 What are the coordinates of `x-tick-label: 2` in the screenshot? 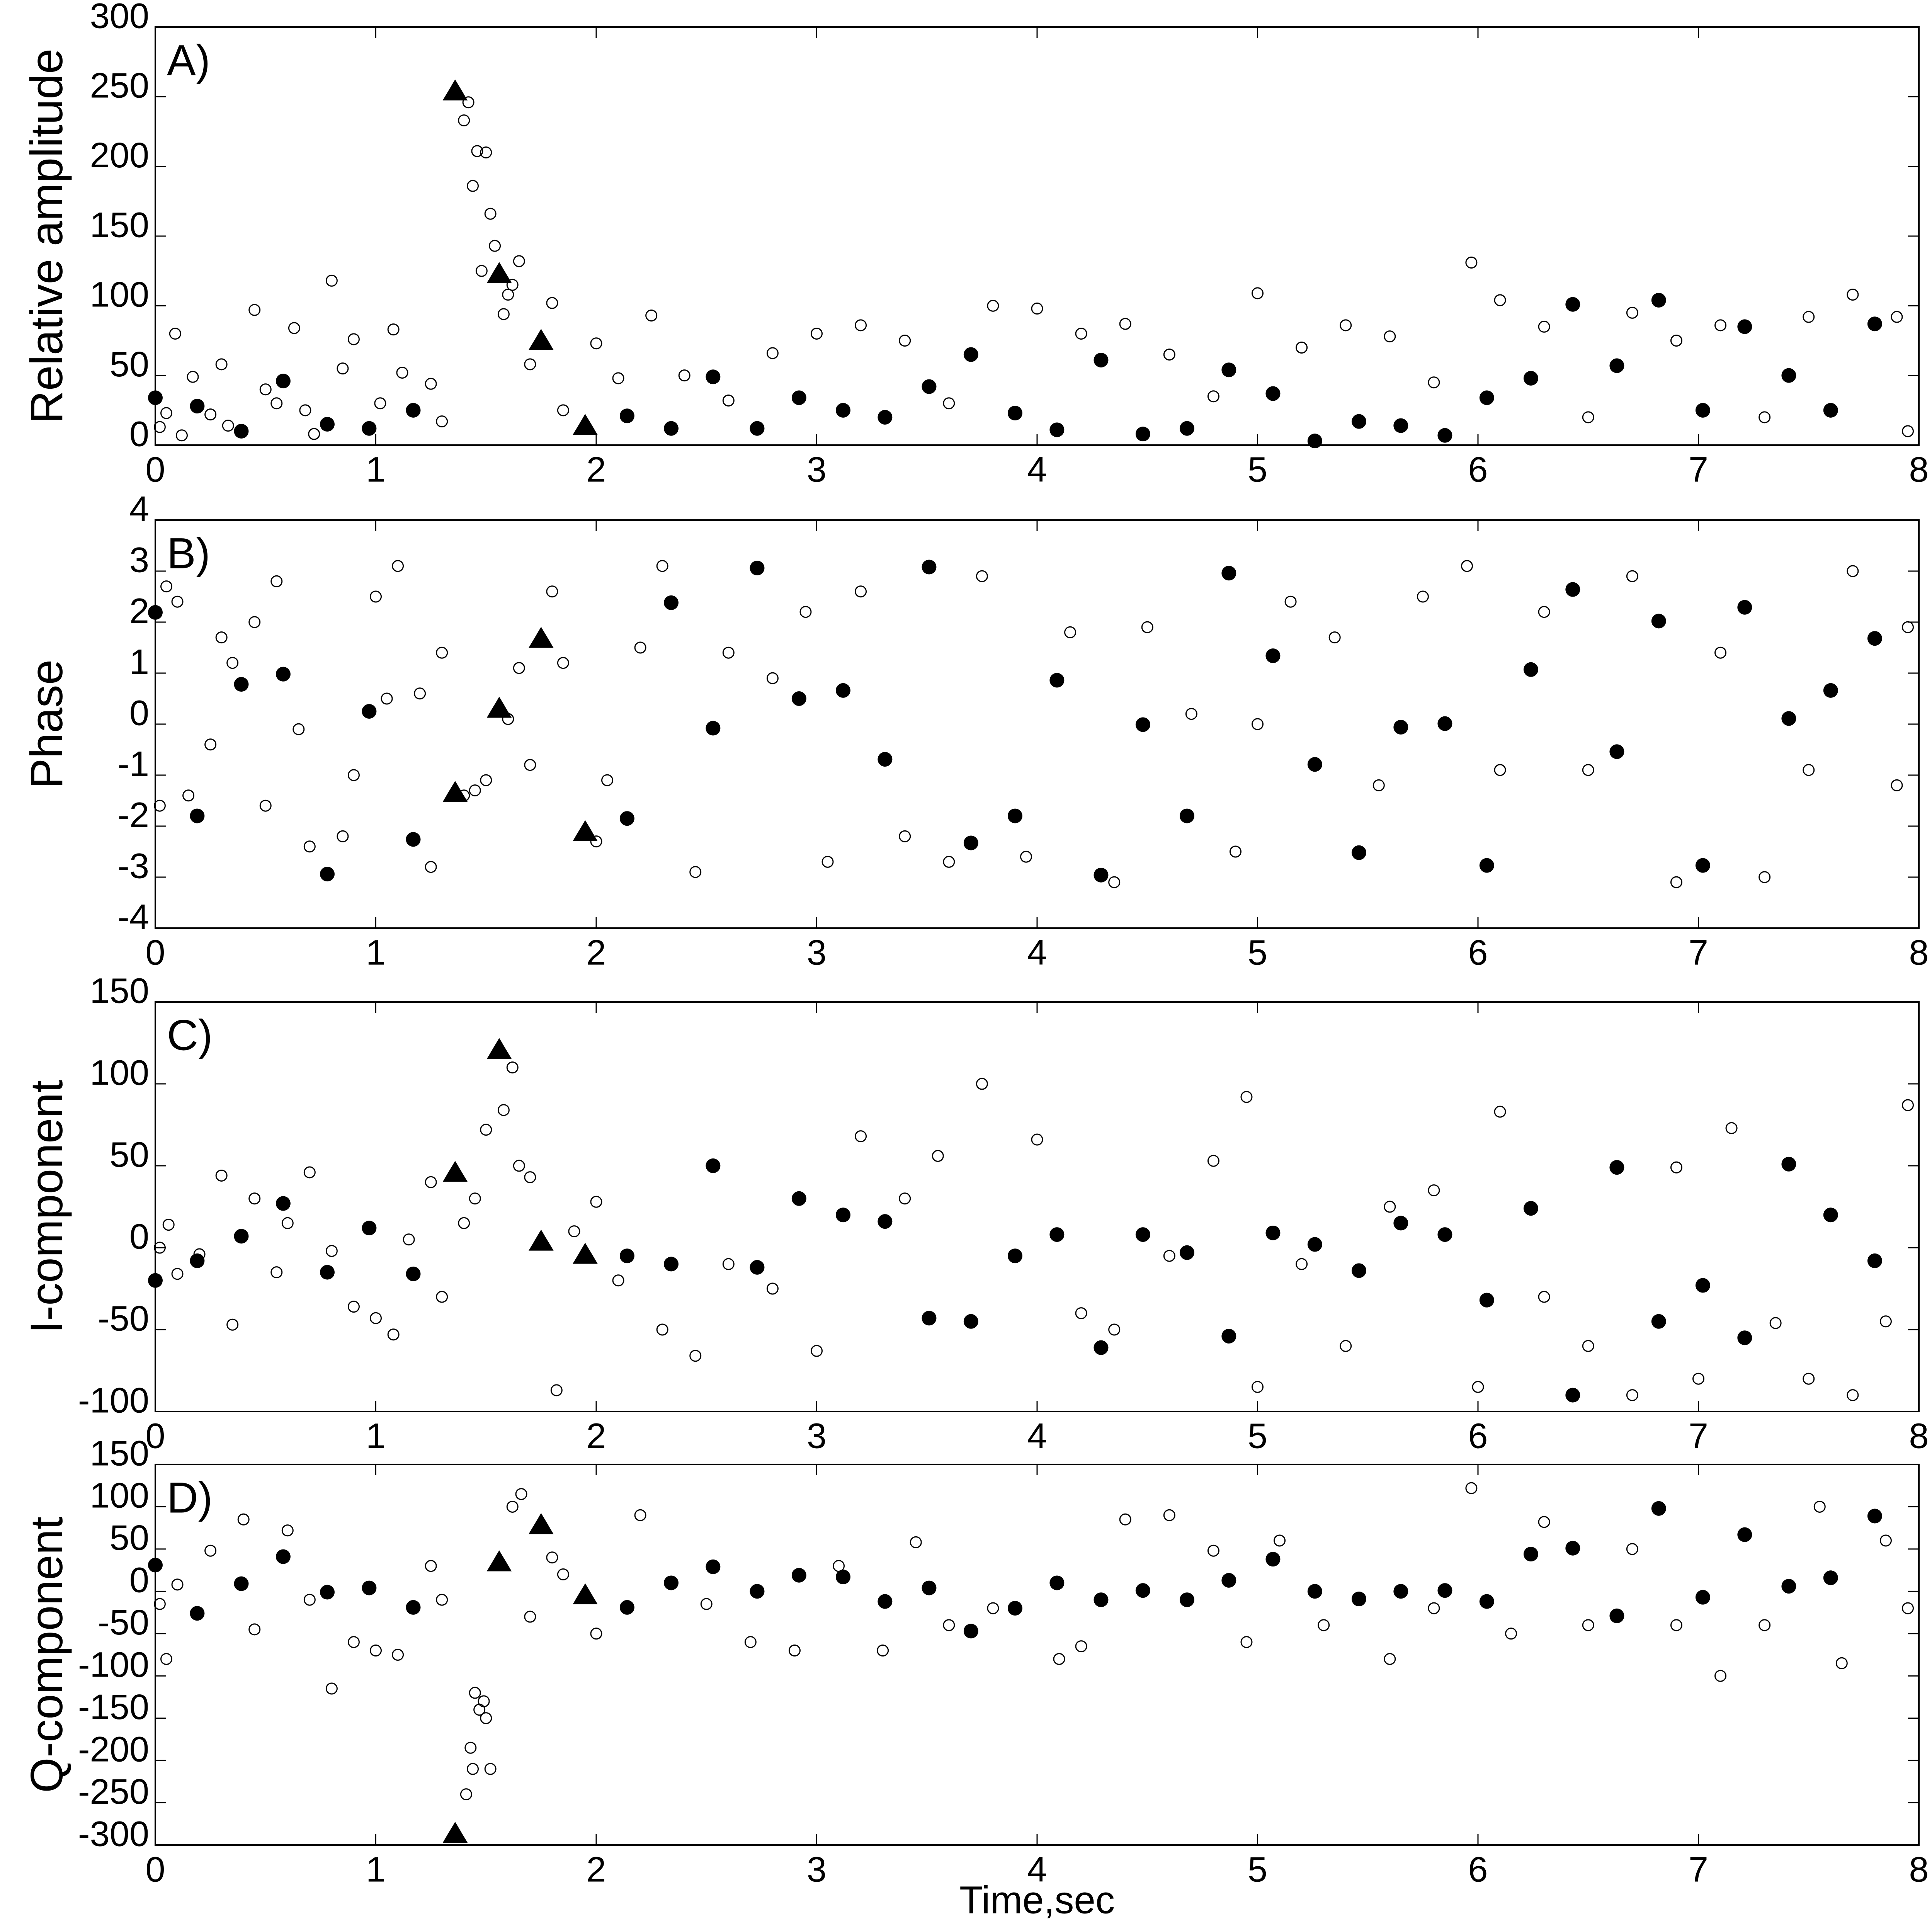 It's located at (596, 1436).